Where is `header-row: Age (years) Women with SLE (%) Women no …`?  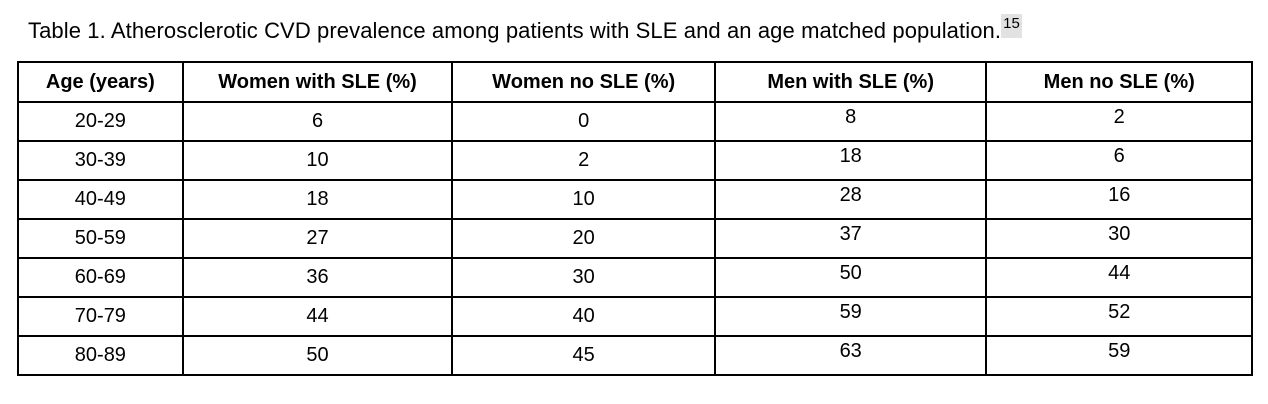 header-row: Age (years) Women with SLE (%) Women no … is located at coordinates (635, 82).